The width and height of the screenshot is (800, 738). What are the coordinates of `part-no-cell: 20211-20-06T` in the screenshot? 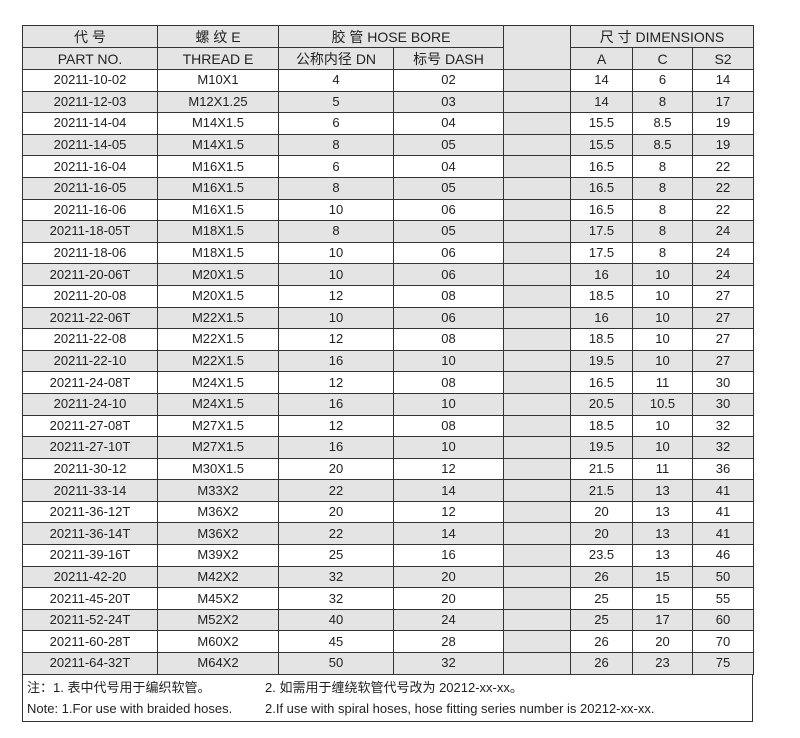 It's located at (90, 274).